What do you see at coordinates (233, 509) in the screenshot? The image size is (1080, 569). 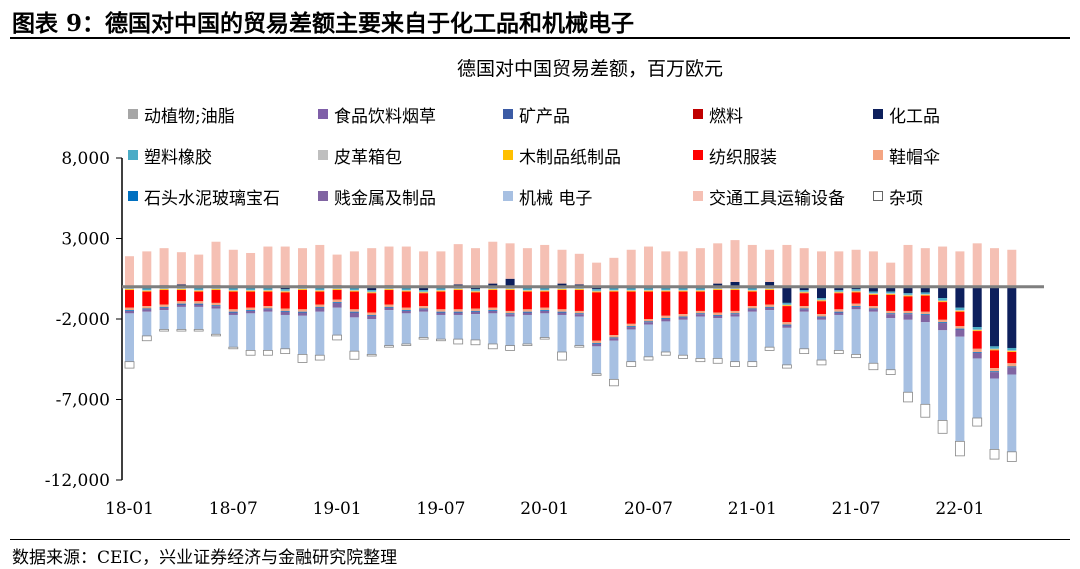 I see `x-tick-label: 18-07` at bounding box center [233, 509].